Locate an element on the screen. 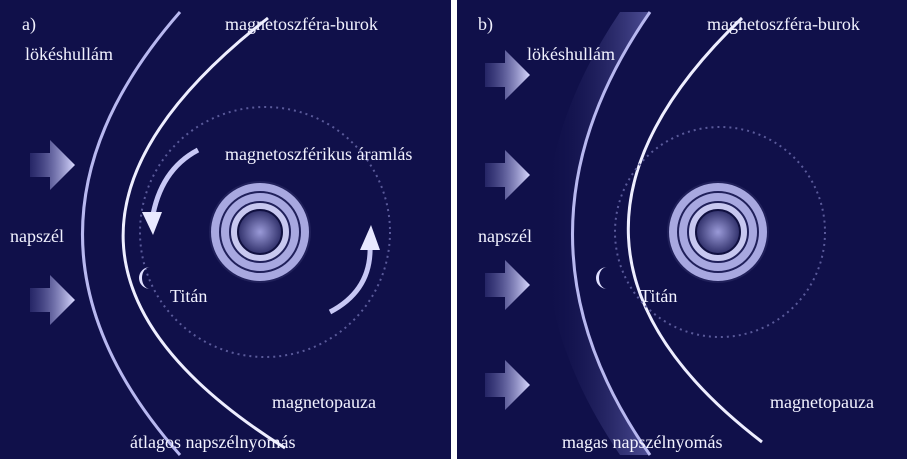  orbit is located at coordinates (720, 232).